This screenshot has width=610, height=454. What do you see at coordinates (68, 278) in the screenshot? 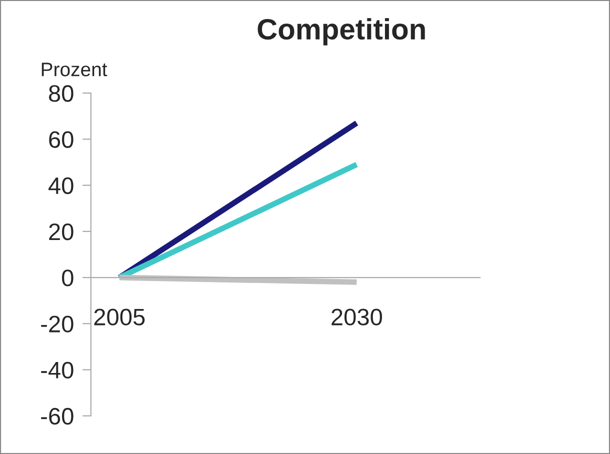
I see `y-tick-label: 0` at bounding box center [68, 278].